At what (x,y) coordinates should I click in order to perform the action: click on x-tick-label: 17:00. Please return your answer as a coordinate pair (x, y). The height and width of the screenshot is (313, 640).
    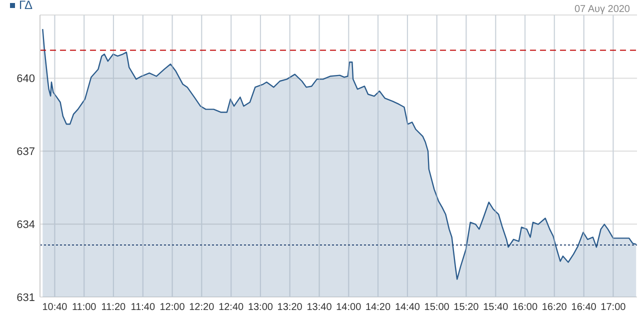
    Looking at the image, I should click on (613, 307).